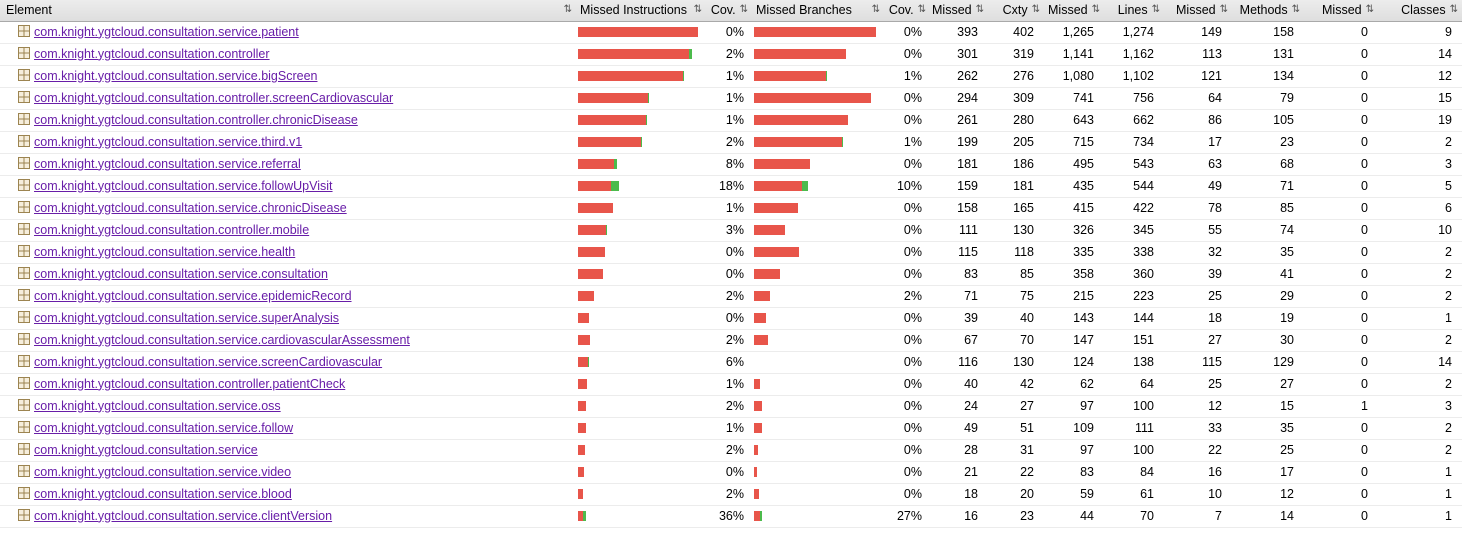 The width and height of the screenshot is (1462, 542). Describe the element at coordinates (24, 274) in the screenshot. I see `package-icon` at that location.